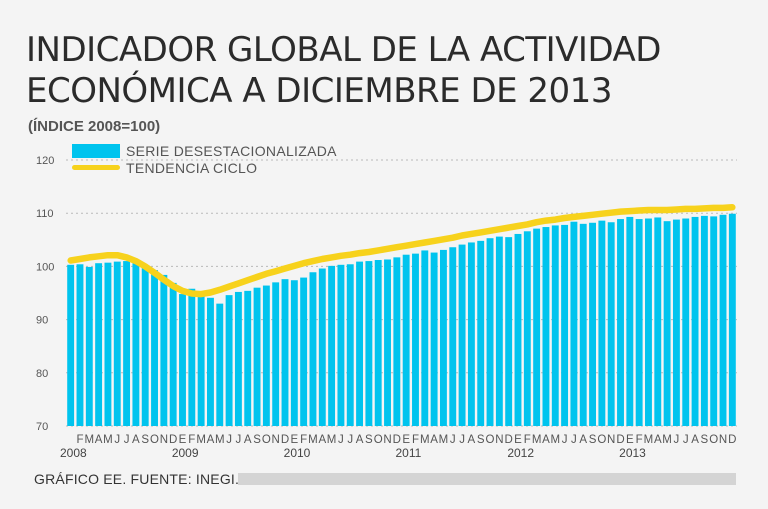  I want to click on year-label-2010: 2010, so click(297, 453).